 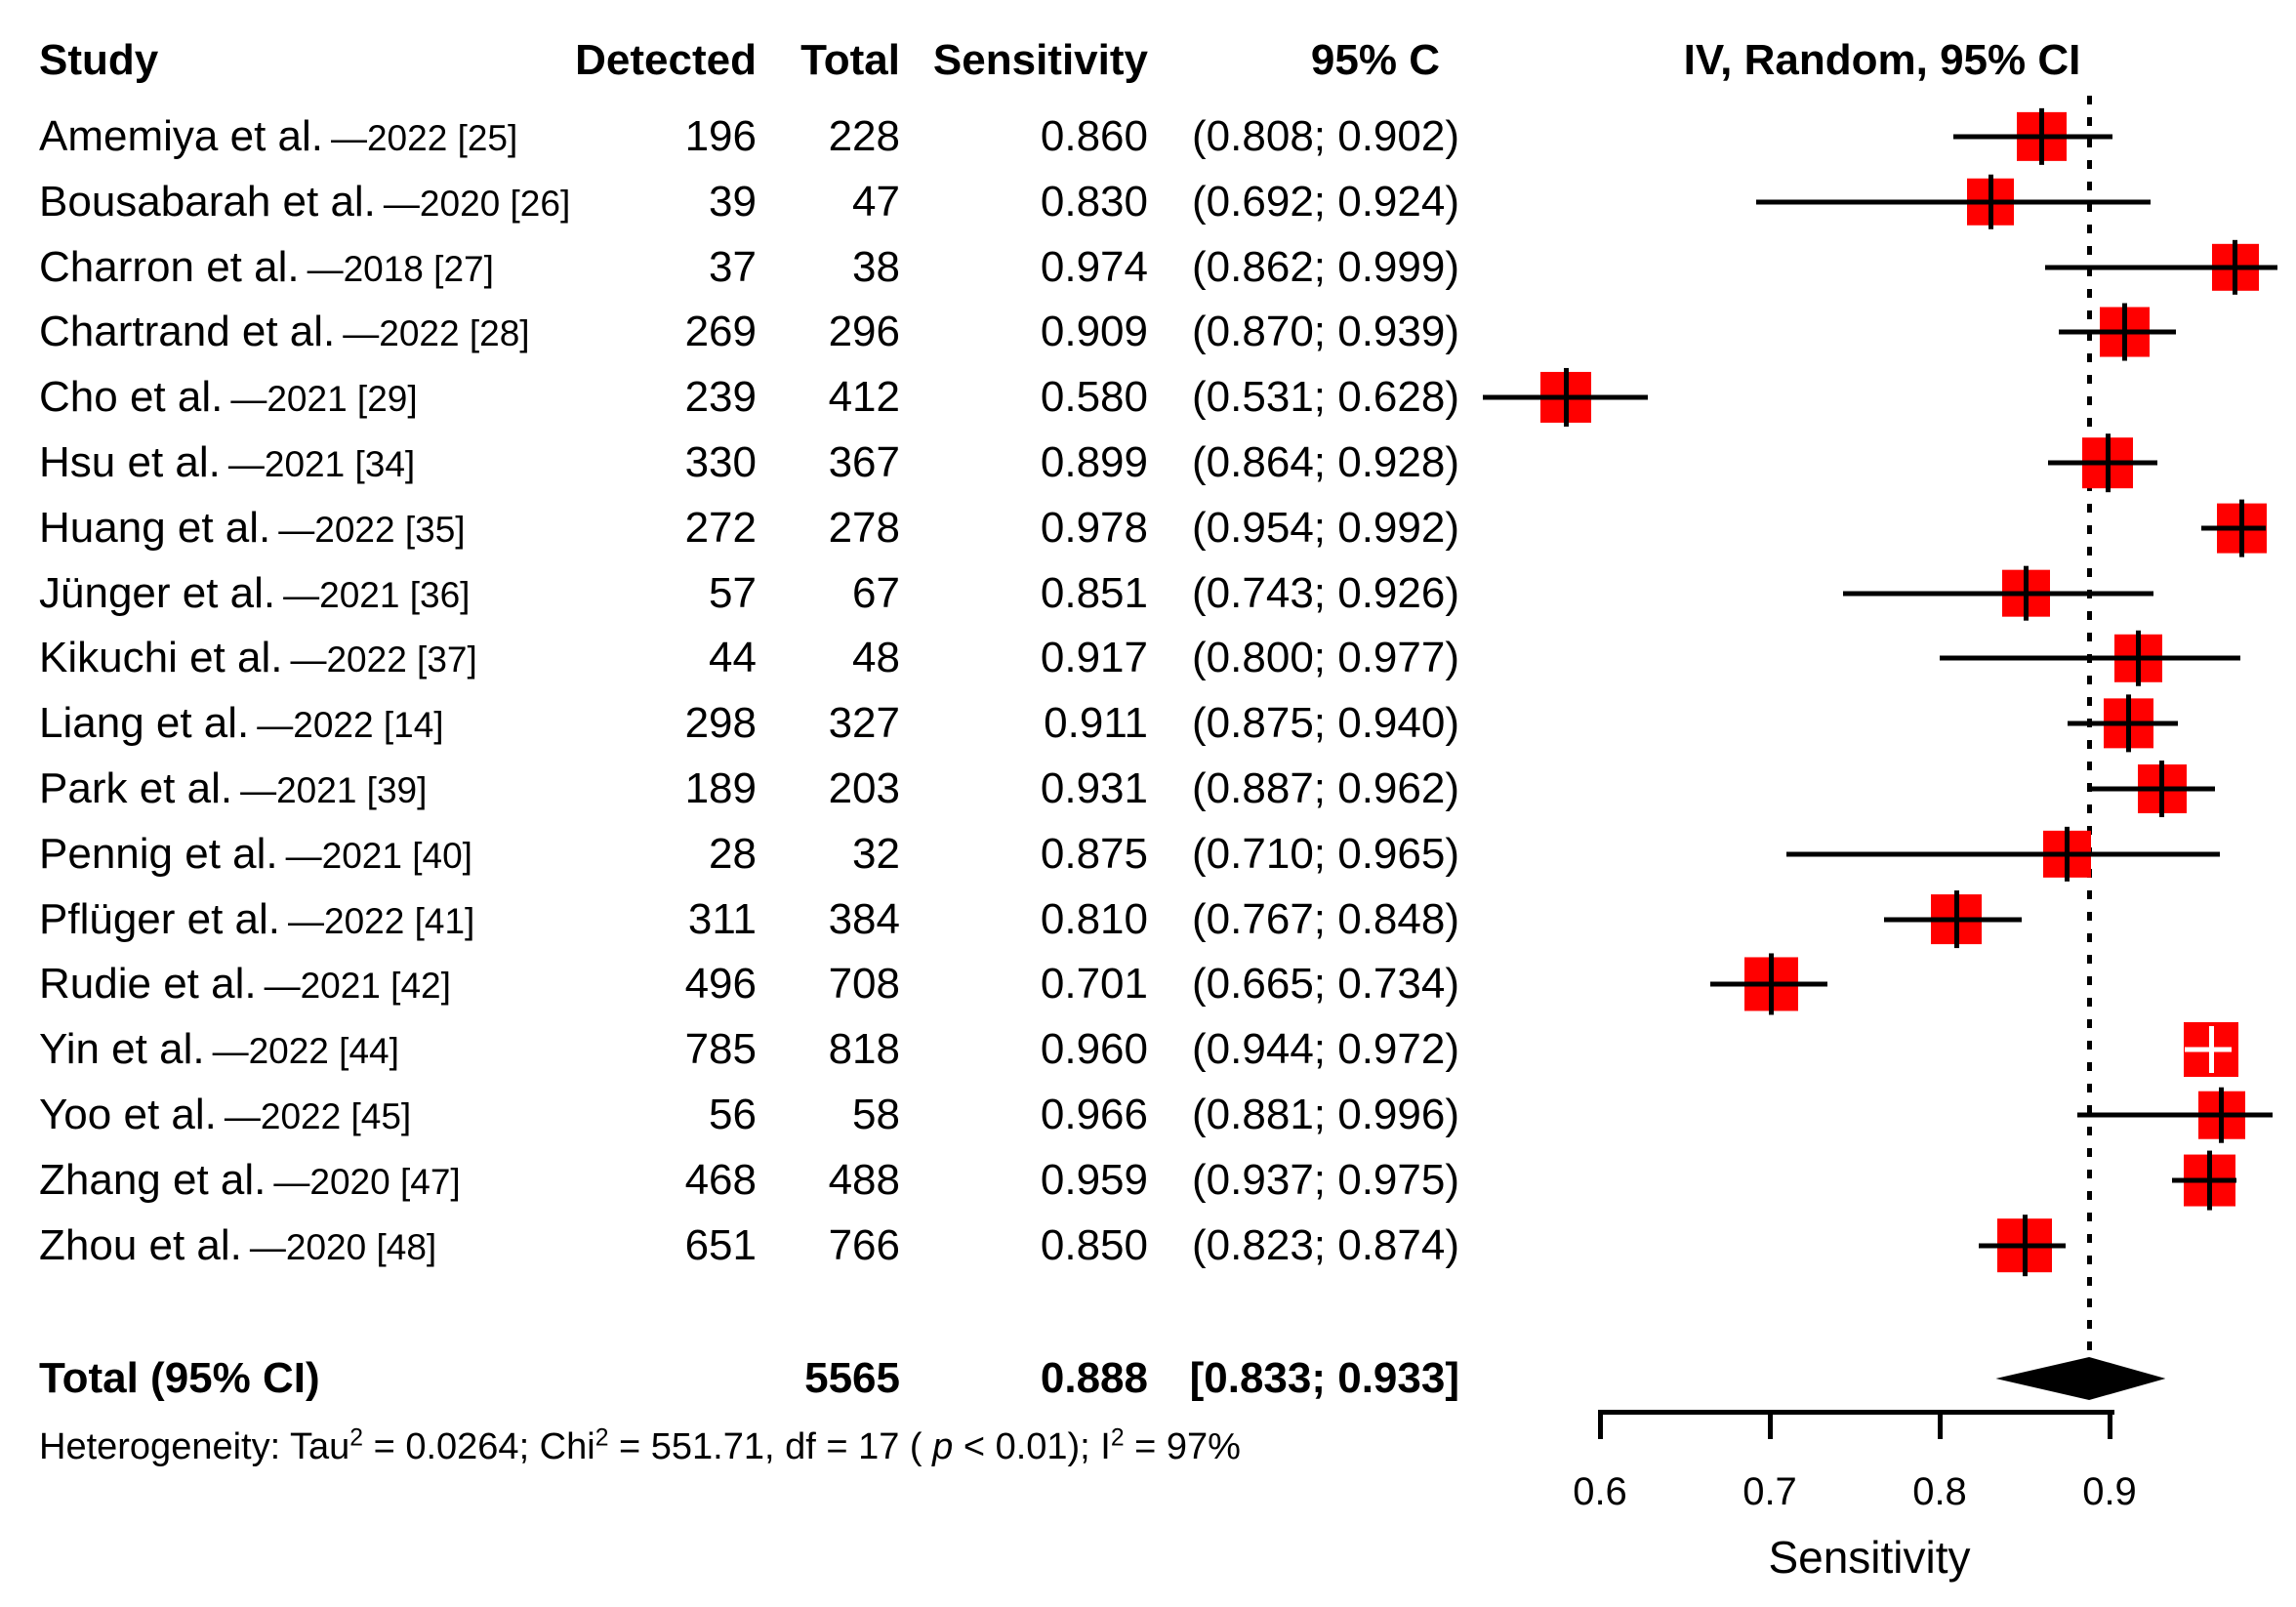 I want to click on study-name: Pflüger et al., so click(x=160, y=918).